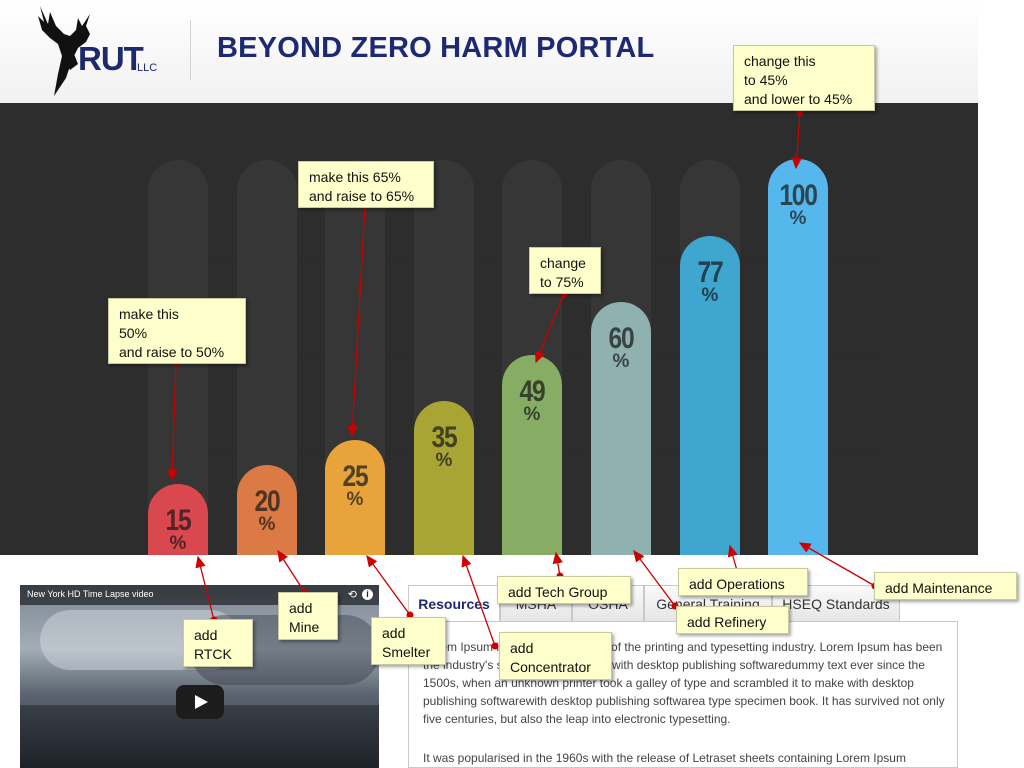 The image size is (1024, 768). Describe the element at coordinates (177, 331) in the screenshot. I see `annotation-note: make this 50% and raise to 50%` at that location.